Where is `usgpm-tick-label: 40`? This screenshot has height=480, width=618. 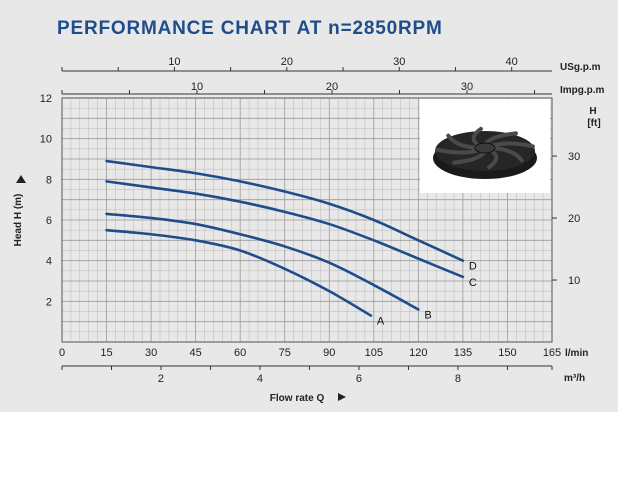 usgpm-tick-label: 40 is located at coordinates (512, 62).